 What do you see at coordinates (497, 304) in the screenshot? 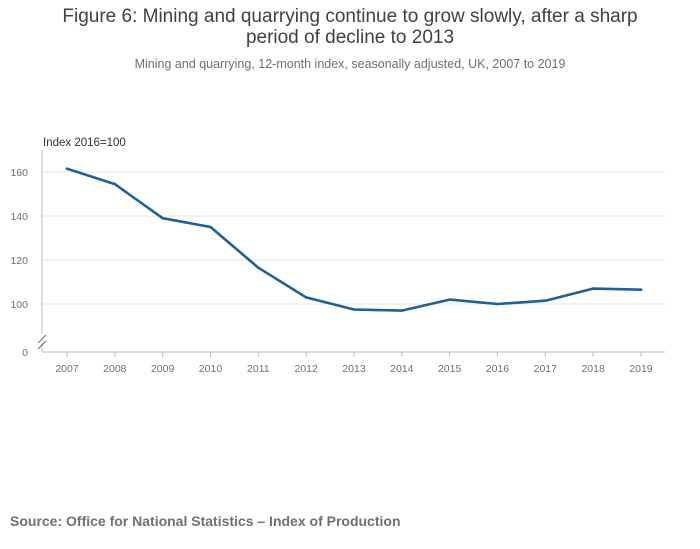
I see `data-point-2016` at bounding box center [497, 304].